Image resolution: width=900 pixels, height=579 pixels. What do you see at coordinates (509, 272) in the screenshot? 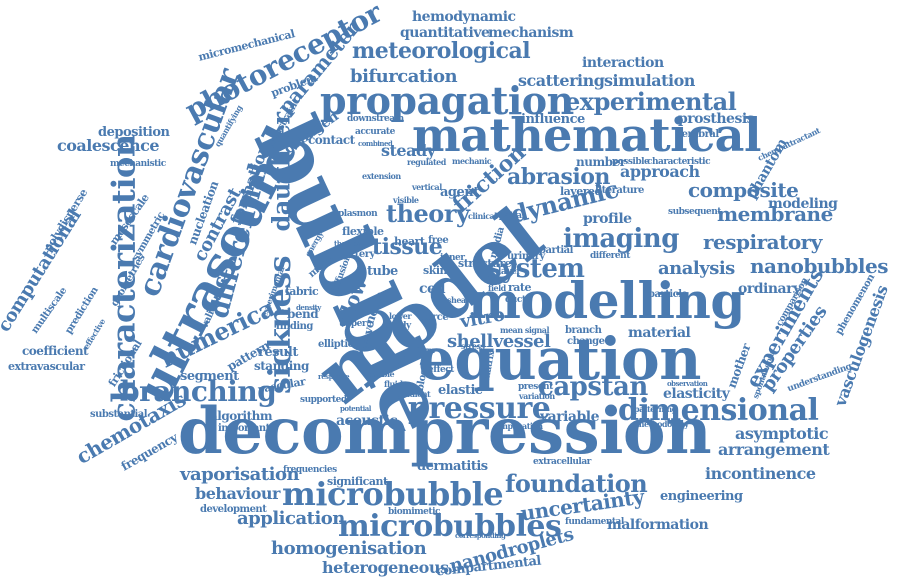
I see `word-layer: layer` at bounding box center [509, 272].